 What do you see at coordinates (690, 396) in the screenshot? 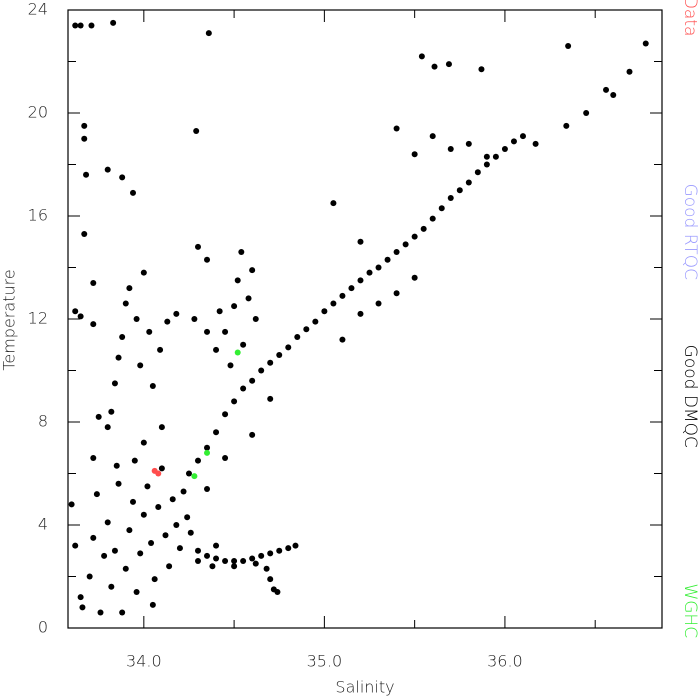
I see `legend-label: Good DMQC` at bounding box center [690, 396].